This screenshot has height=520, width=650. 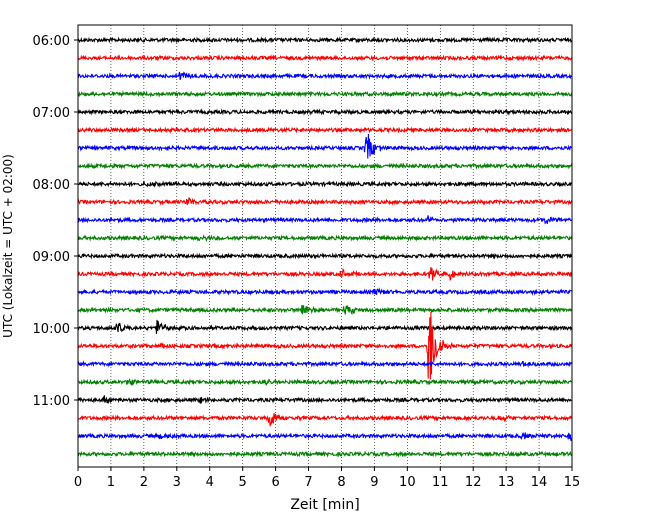 What do you see at coordinates (51, 185) in the screenshot?
I see `y-tick-label: 08:00` at bounding box center [51, 185].